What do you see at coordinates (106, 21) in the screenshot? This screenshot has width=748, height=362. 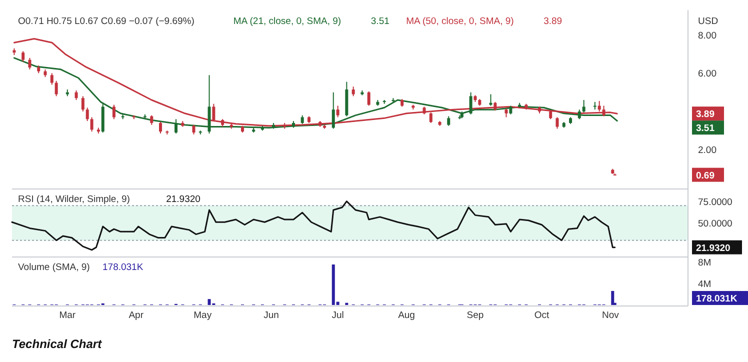 I see `chart-title: O0.71 H0.75 L0.67 C0.69 −0.07 (−9.69%)` at bounding box center [106, 21].